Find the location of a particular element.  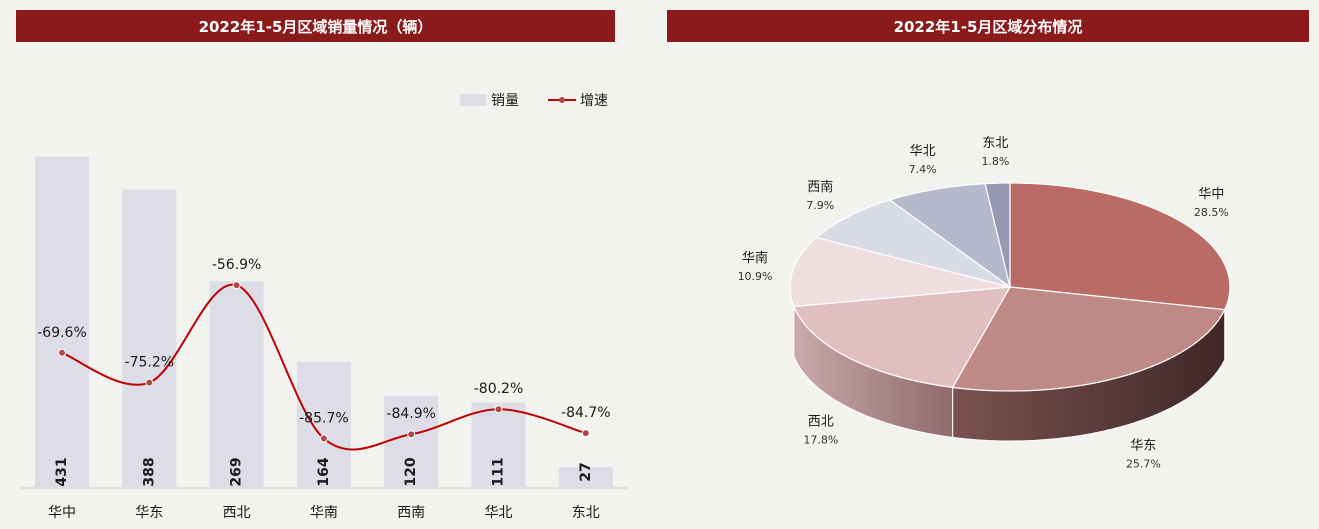

bar-value-label-2: 269 is located at coordinates (237, 471).